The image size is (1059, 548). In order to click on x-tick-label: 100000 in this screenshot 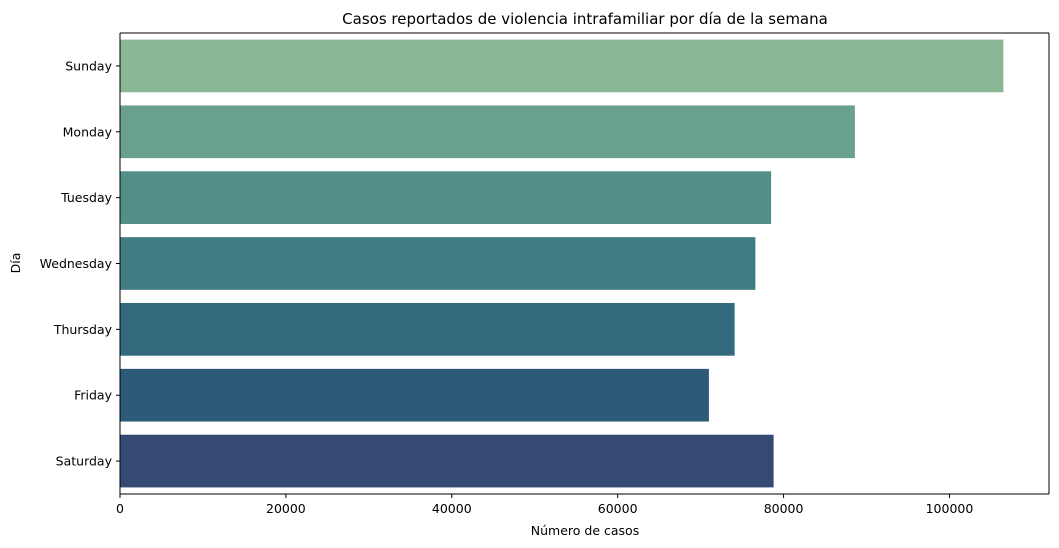, I will do `click(950, 508)`.